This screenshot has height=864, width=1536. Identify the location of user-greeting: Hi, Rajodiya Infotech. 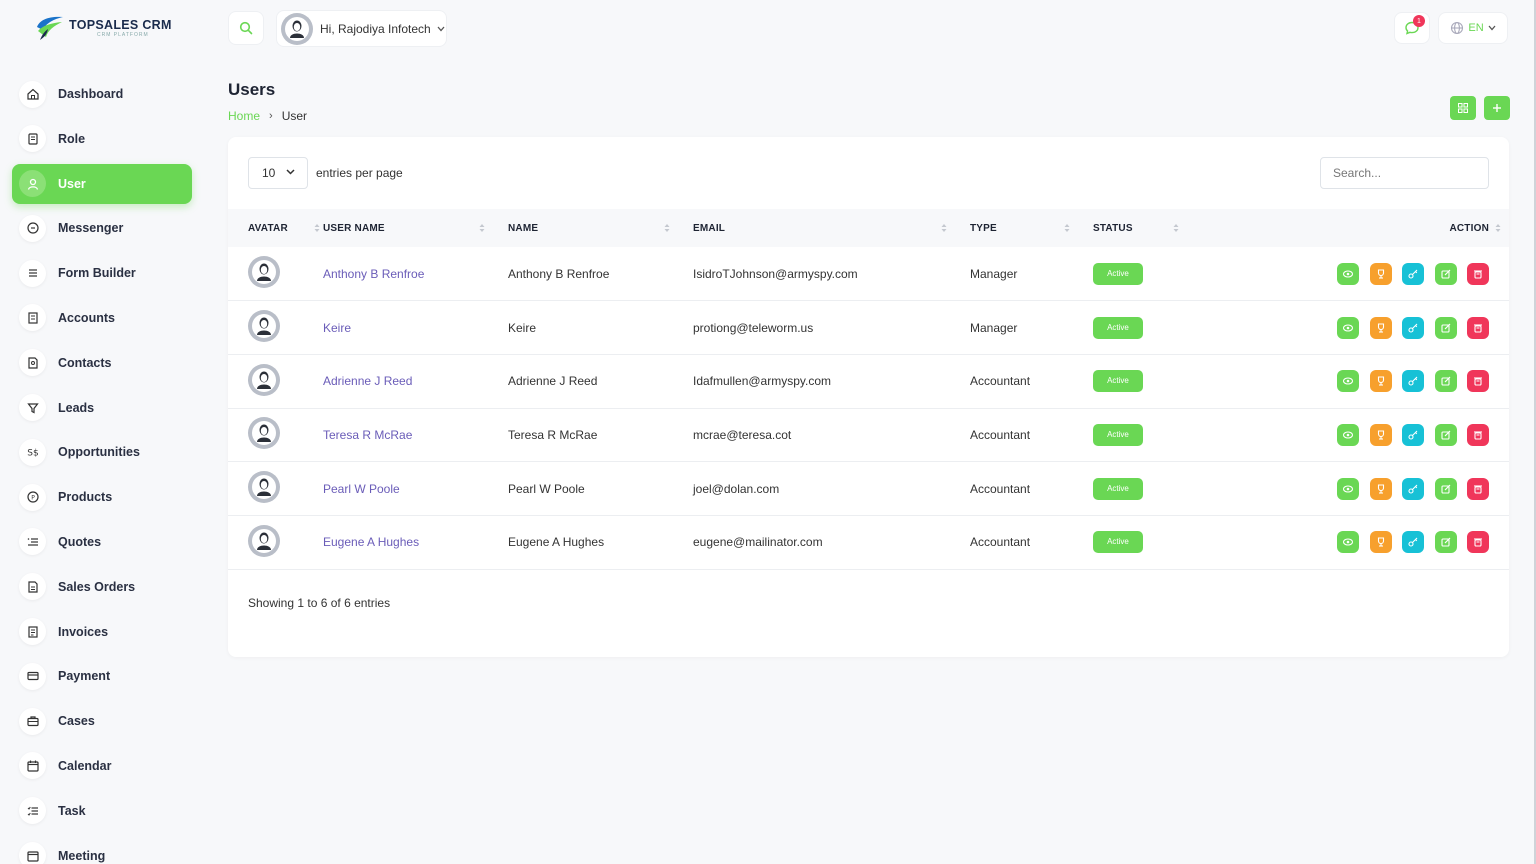
(375, 29).